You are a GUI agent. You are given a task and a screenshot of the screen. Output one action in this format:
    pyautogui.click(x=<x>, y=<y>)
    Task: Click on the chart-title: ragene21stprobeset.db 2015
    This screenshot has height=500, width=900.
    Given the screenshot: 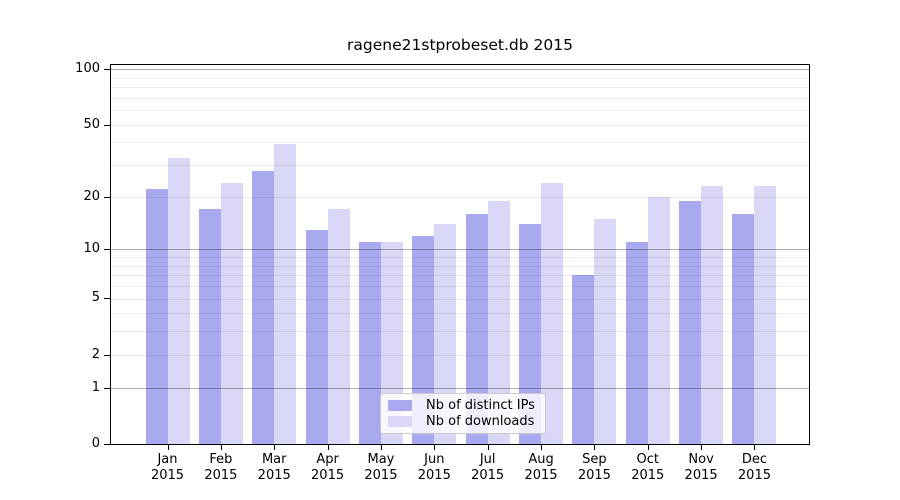 What is the action you would take?
    pyautogui.click(x=460, y=45)
    